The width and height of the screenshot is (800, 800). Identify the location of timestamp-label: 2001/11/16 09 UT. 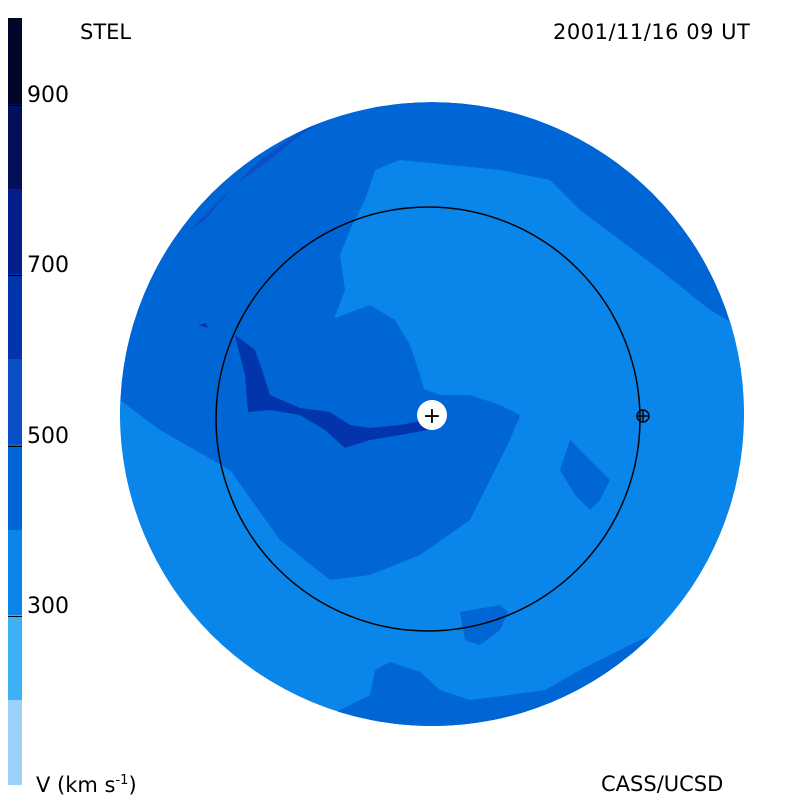
(652, 32).